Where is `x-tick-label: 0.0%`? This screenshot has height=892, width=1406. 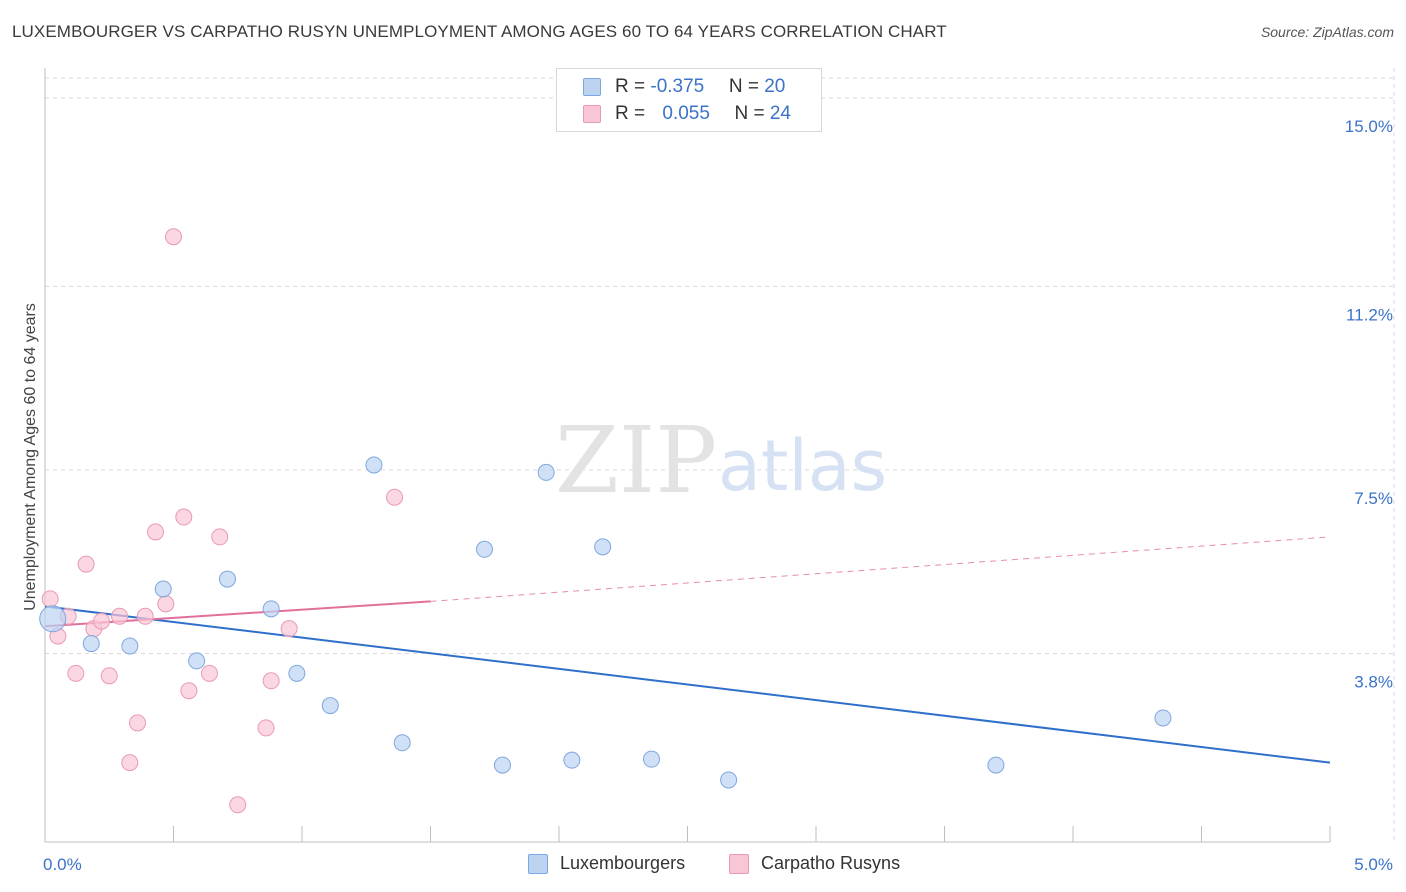
x-tick-label: 0.0% is located at coordinates (62, 864).